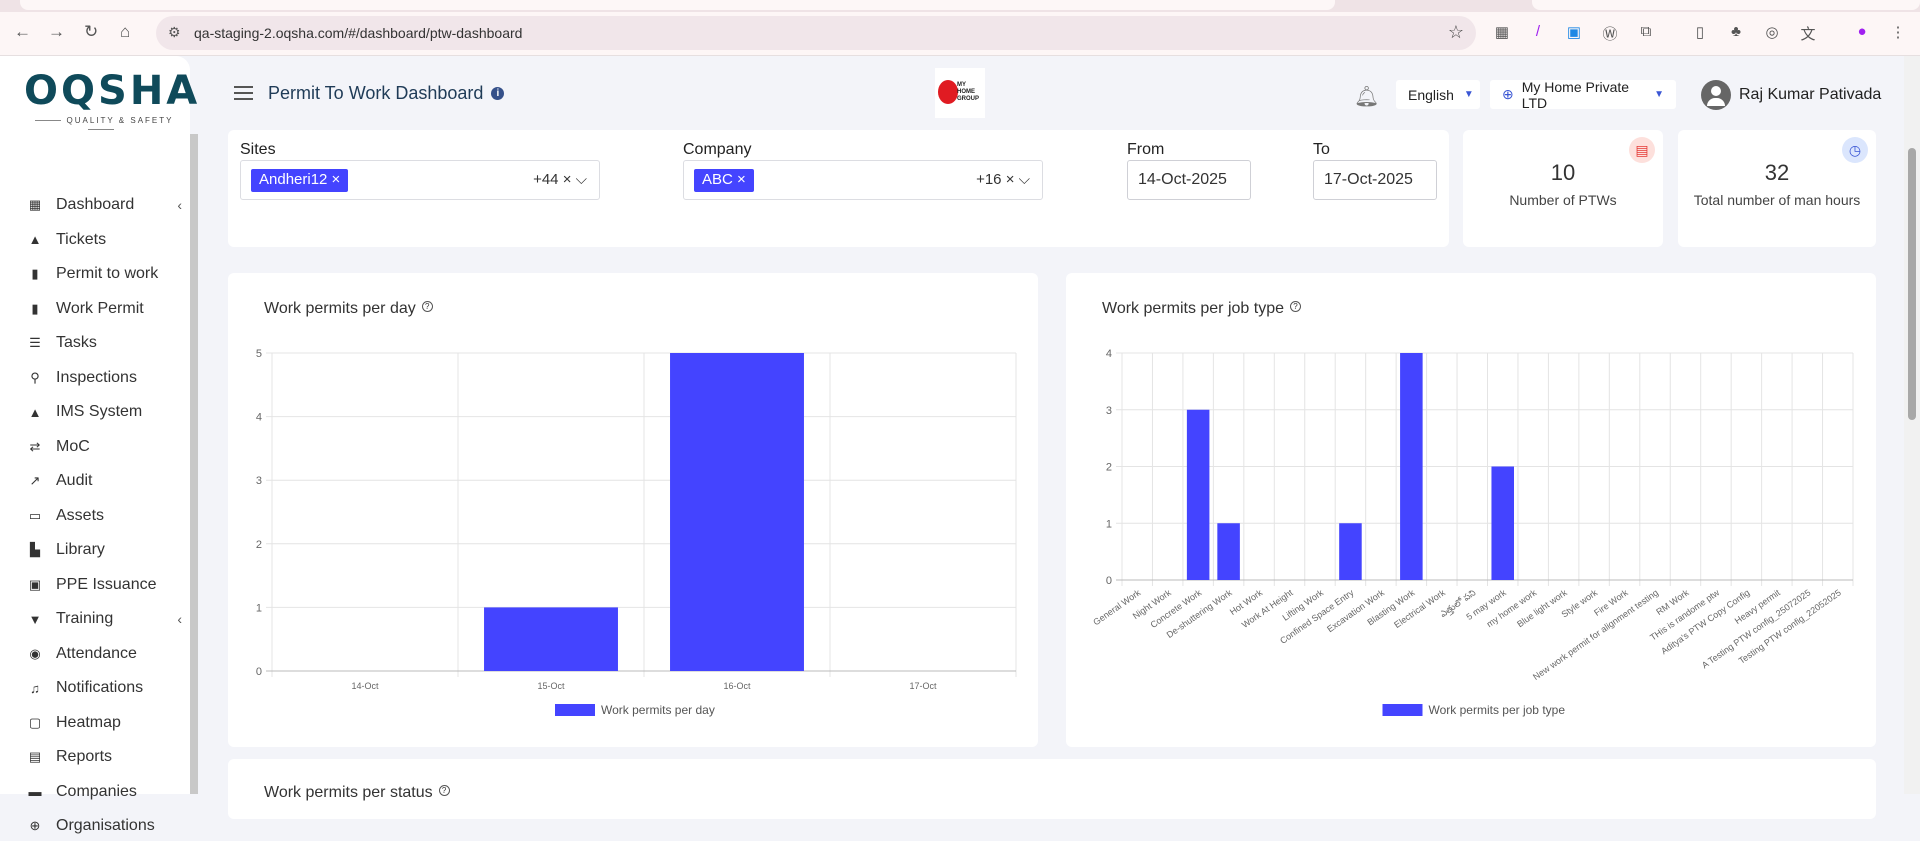 This screenshot has height=841, width=1920. What do you see at coordinates (125, 31) in the screenshot?
I see `home-icon: ⌂` at bounding box center [125, 31].